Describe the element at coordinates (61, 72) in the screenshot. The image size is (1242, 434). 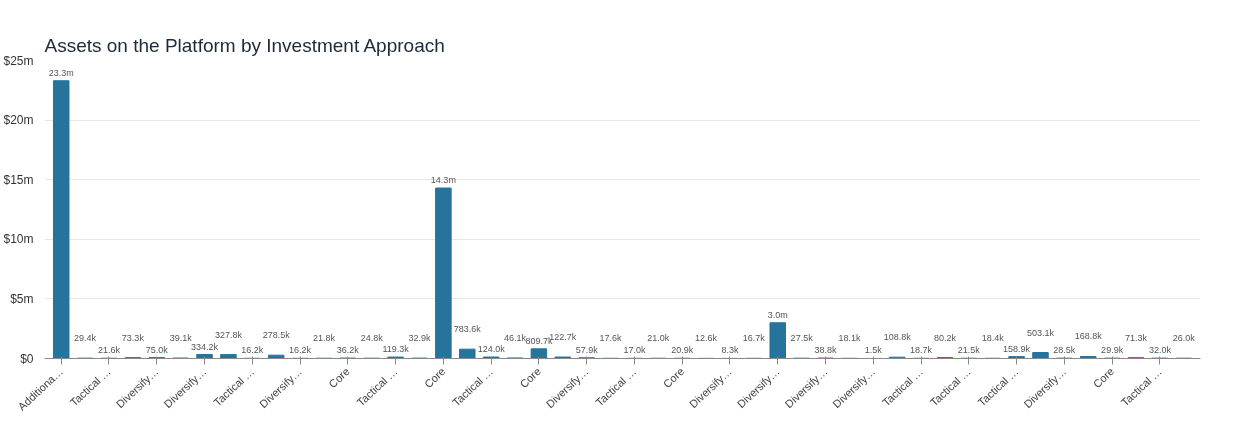
I see `data-label: 23.3m` at that location.